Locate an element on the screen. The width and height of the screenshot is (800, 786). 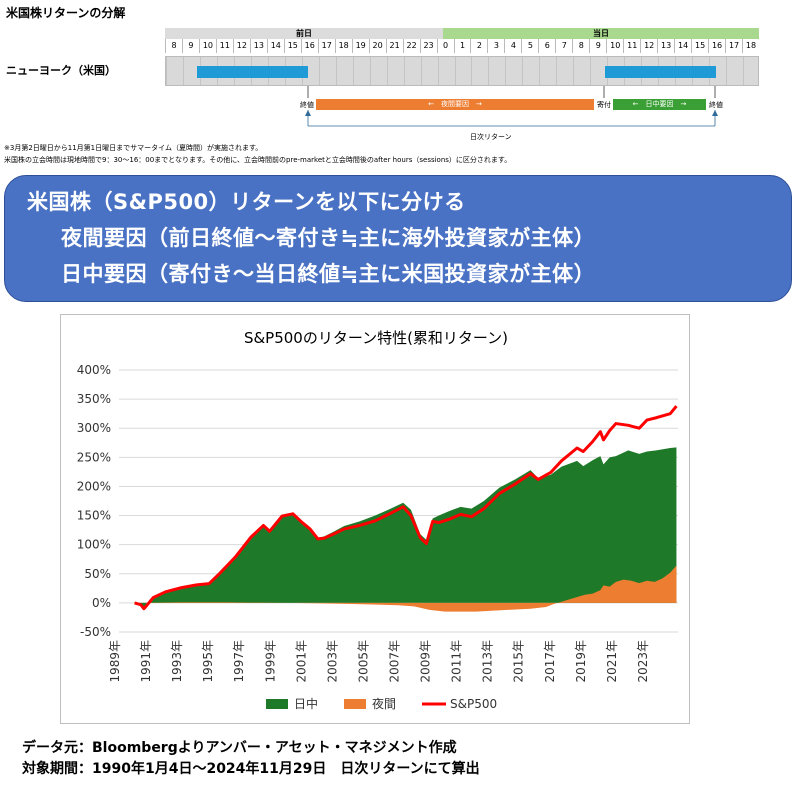
x-tick-label: 2015年 is located at coordinates (519, 661).